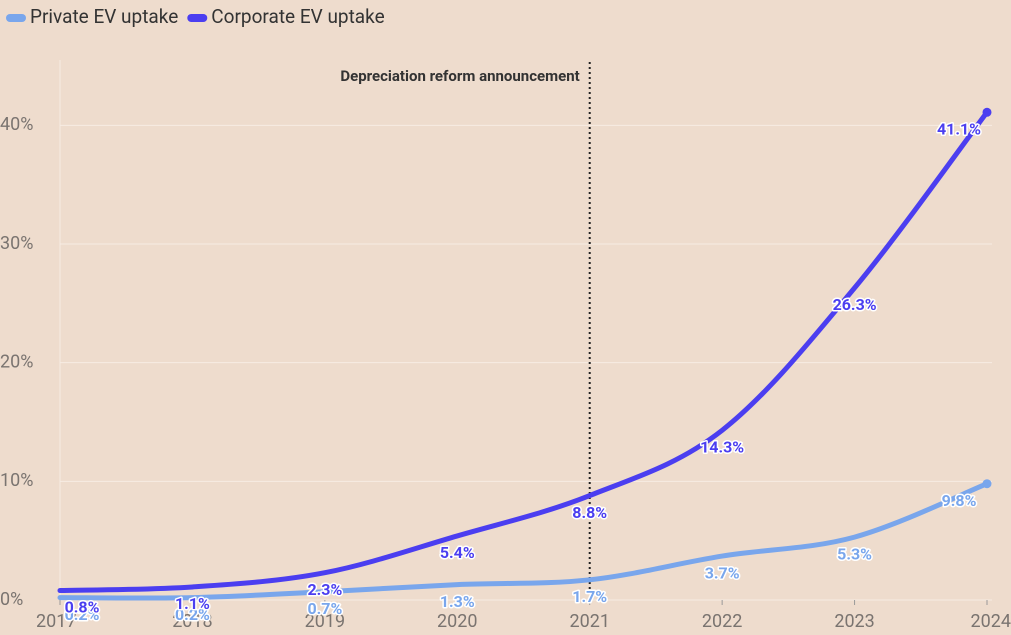  Describe the element at coordinates (959, 128) in the screenshot. I see `data-label: 41.1%` at that location.